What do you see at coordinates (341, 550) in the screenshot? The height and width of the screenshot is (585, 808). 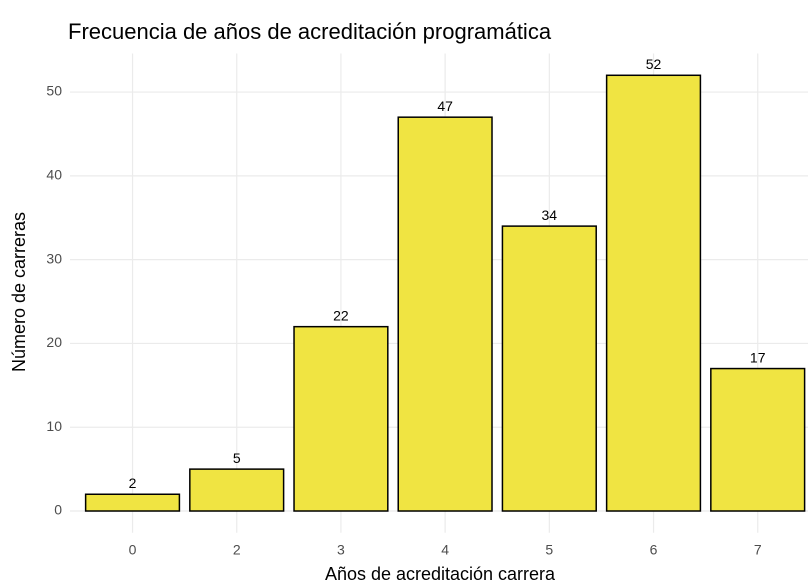 I see `x-tick-label: 3` at bounding box center [341, 550].